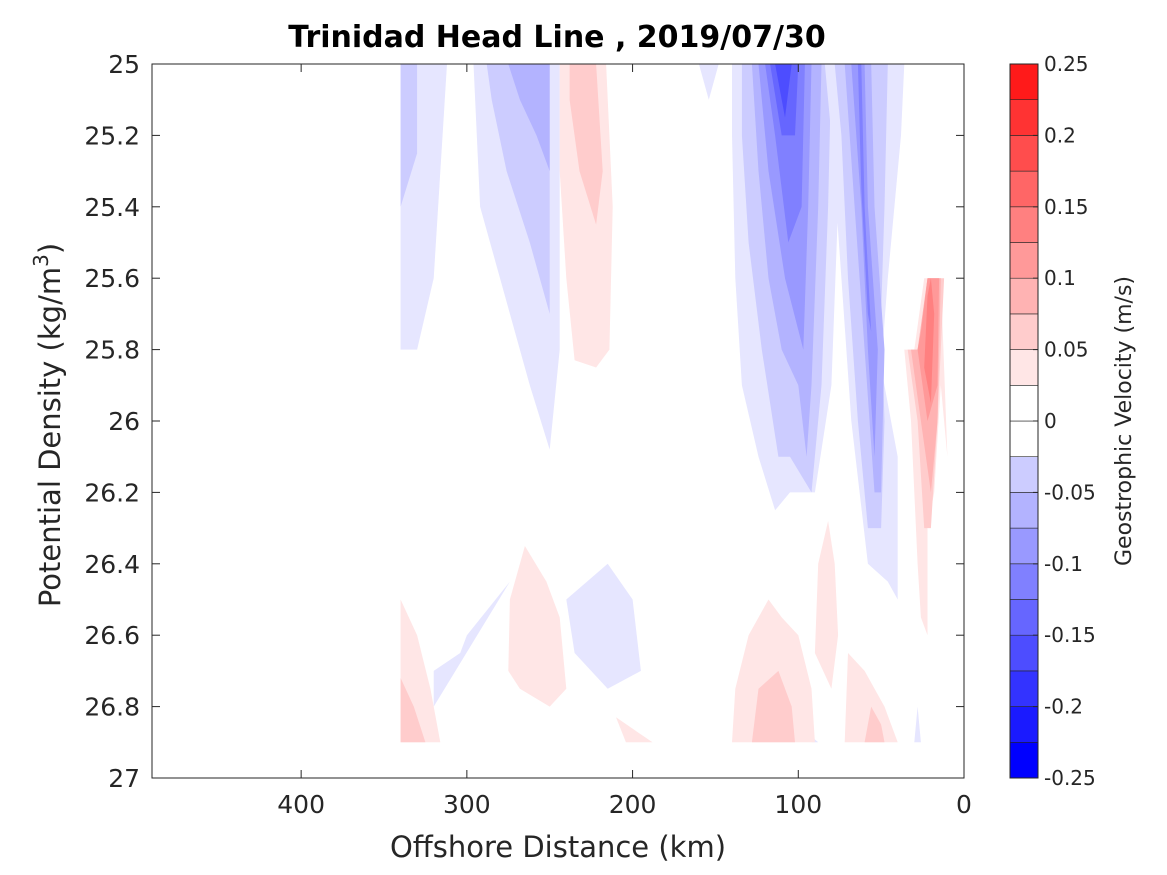  Describe the element at coordinates (1066, 350) in the screenshot. I see `colorbar-tick-label: 0.05` at that location.